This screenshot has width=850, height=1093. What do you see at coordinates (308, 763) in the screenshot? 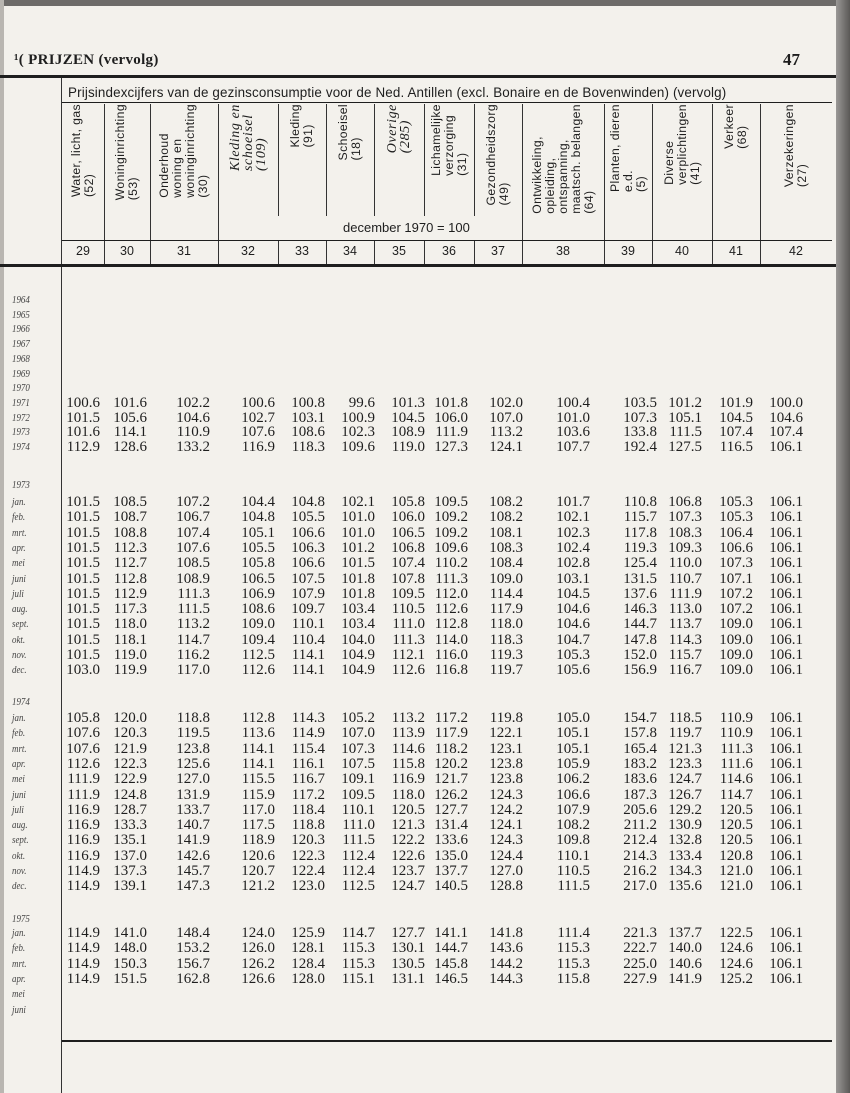
I see `table-cell: 116.1` at bounding box center [308, 763].